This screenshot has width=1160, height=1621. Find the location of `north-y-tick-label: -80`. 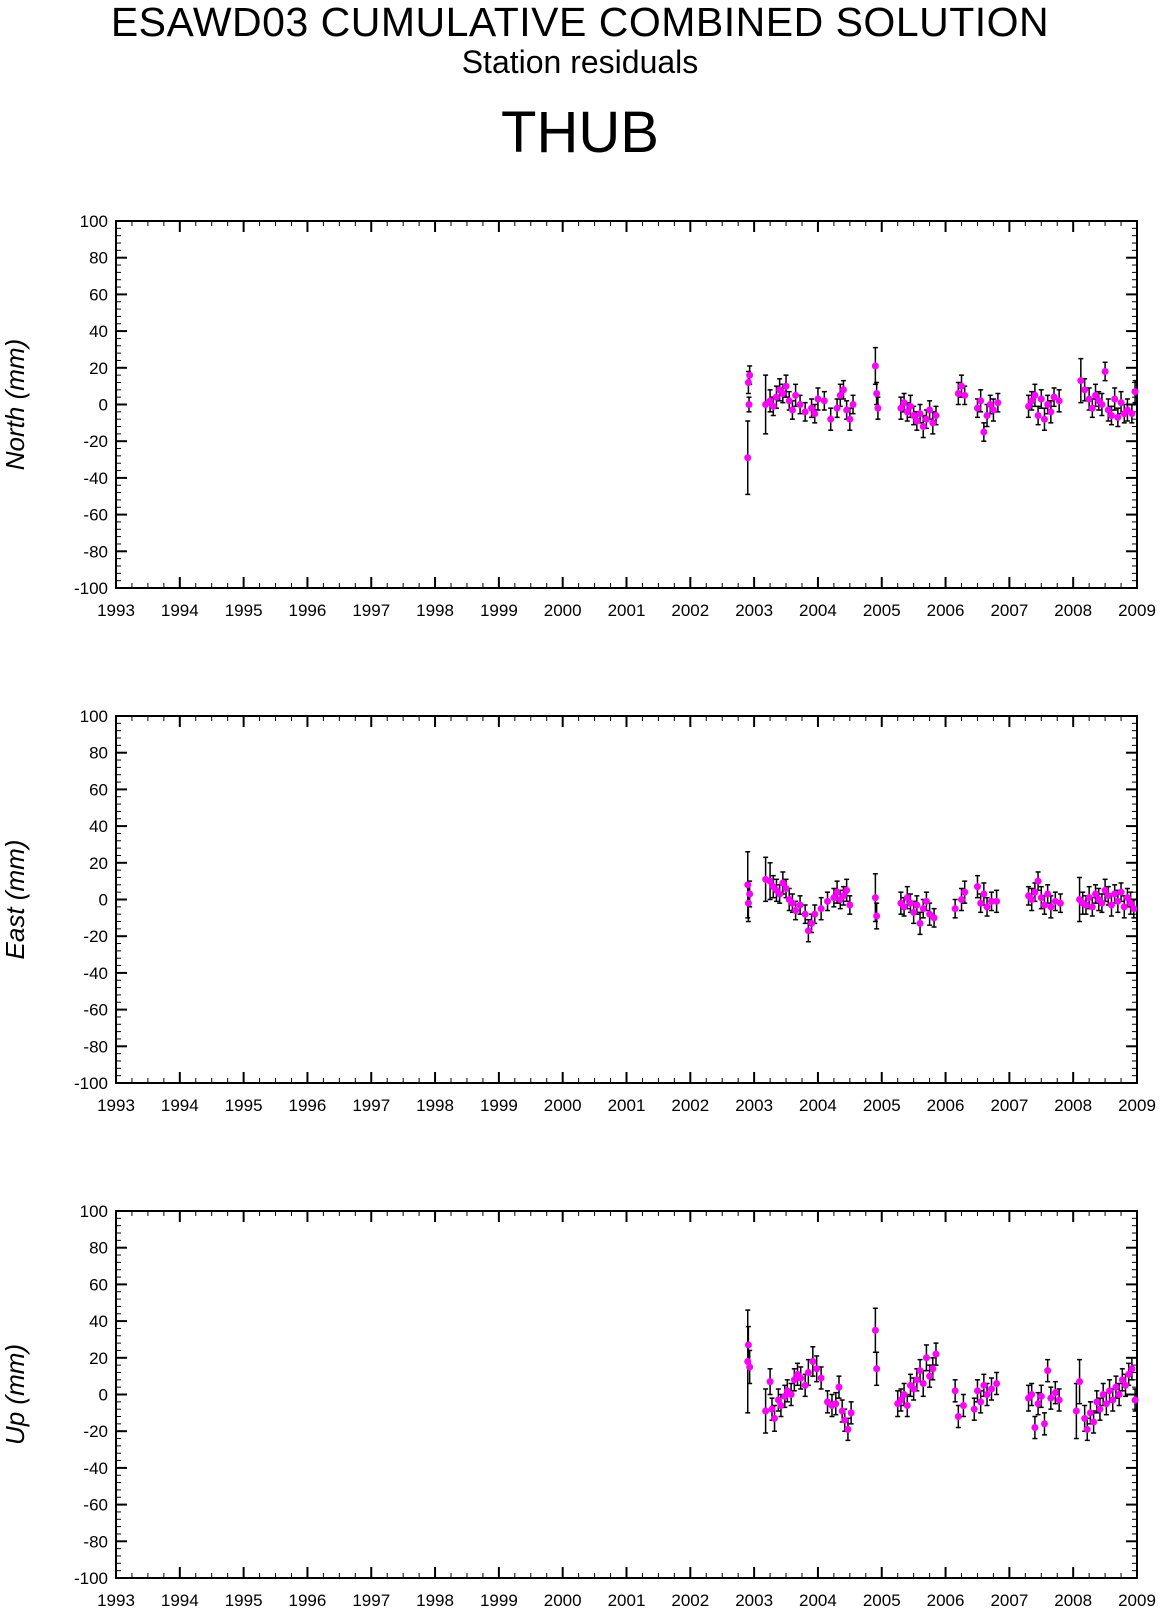

north-y-tick-label: -80 is located at coordinates (95, 551).